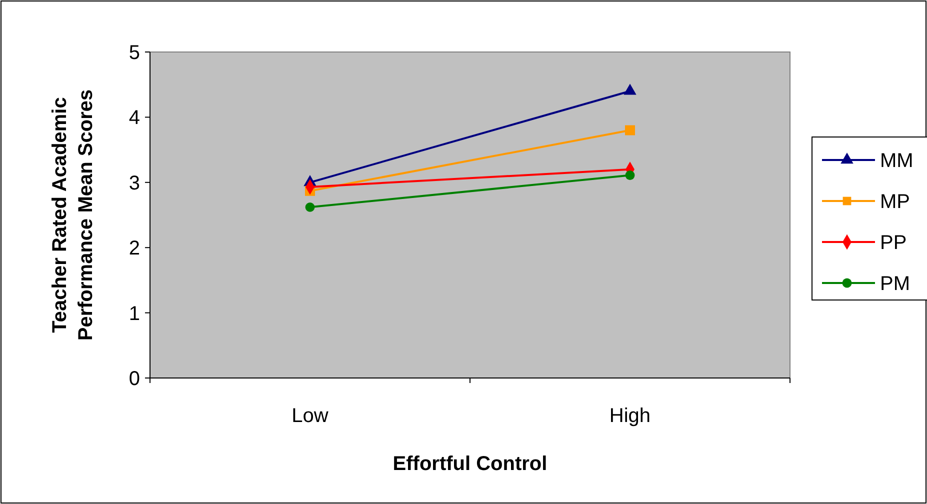 Image resolution: width=927 pixels, height=504 pixels. I want to click on y-tick-label: 5, so click(134, 53).